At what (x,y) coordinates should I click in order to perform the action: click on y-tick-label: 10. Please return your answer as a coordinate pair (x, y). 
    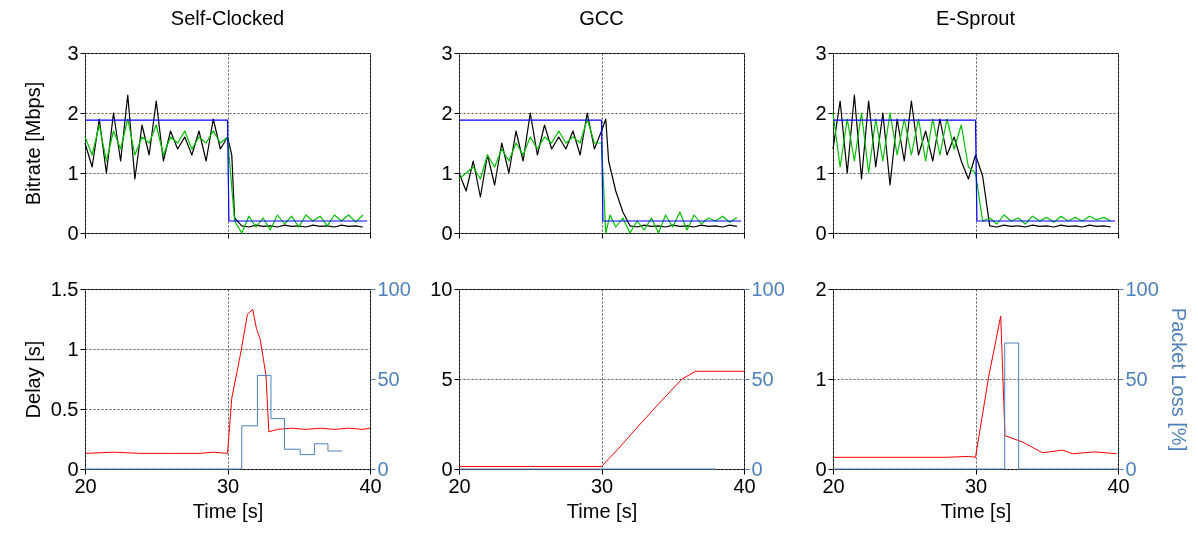
    Looking at the image, I should click on (441, 288).